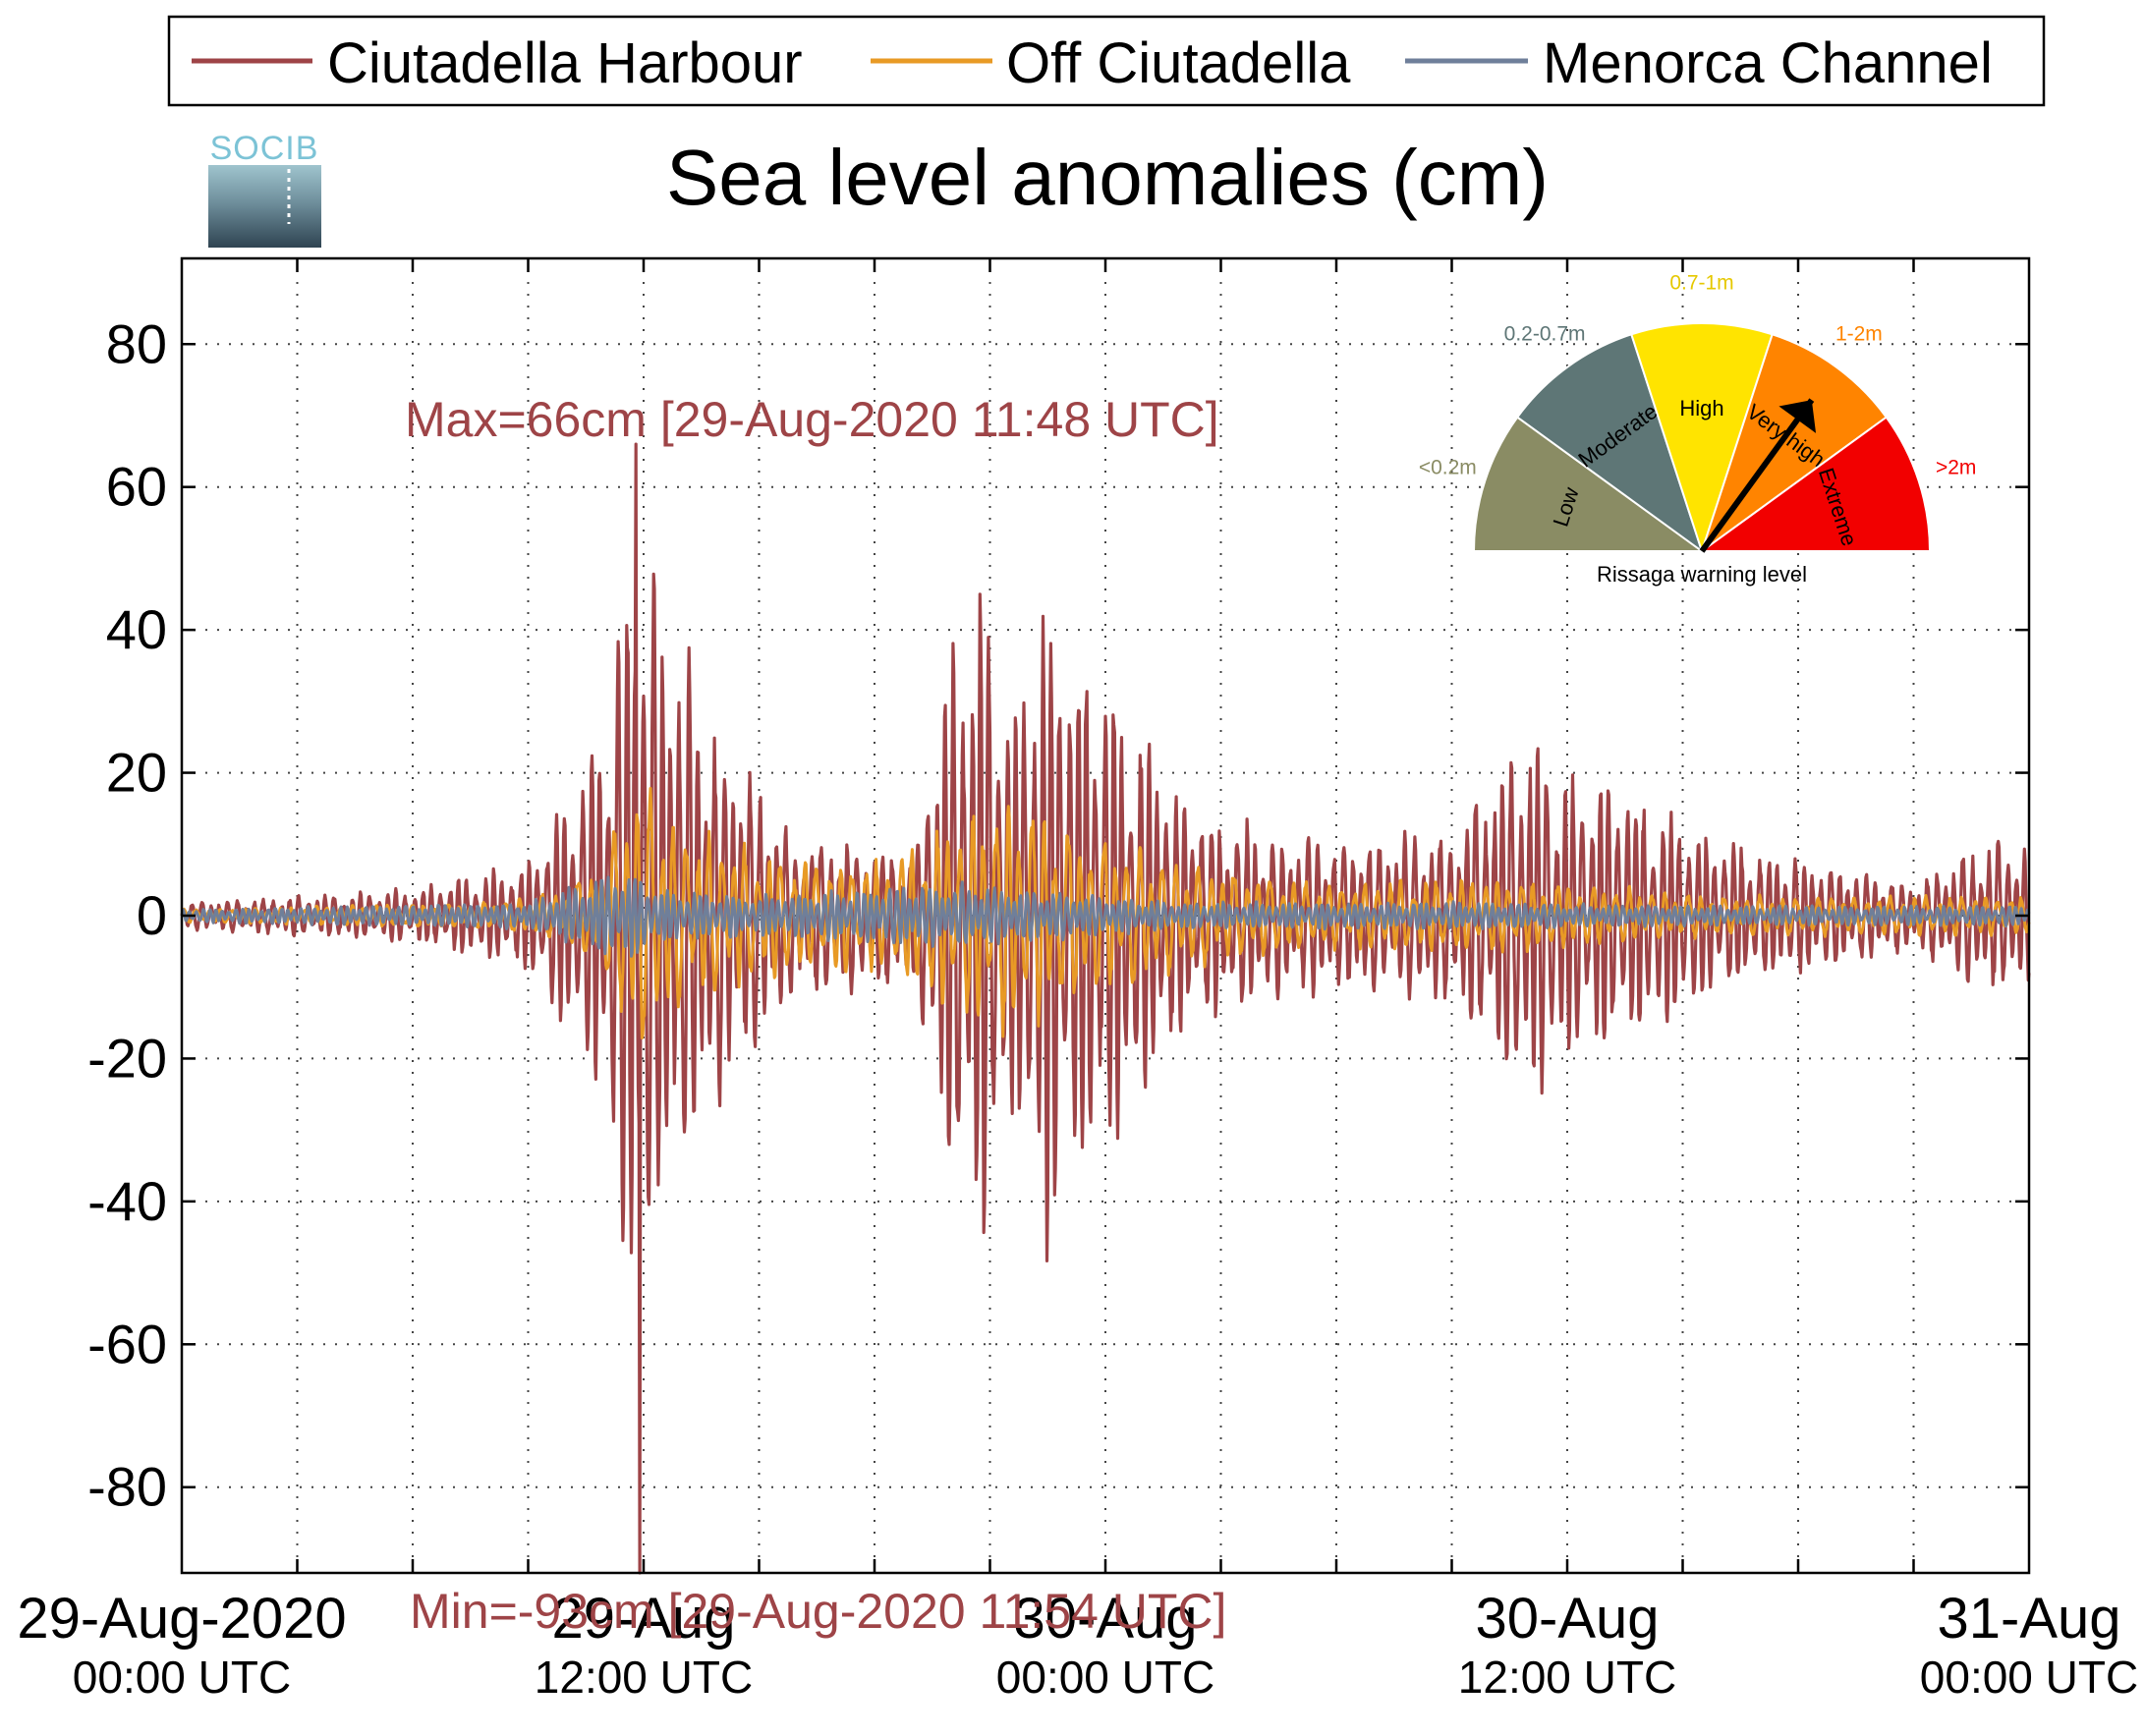 Image resolution: width=2145 pixels, height=1736 pixels. Describe the element at coordinates (643, 1619) in the screenshot. I see `x-tick-label: 29-Aug` at that location.